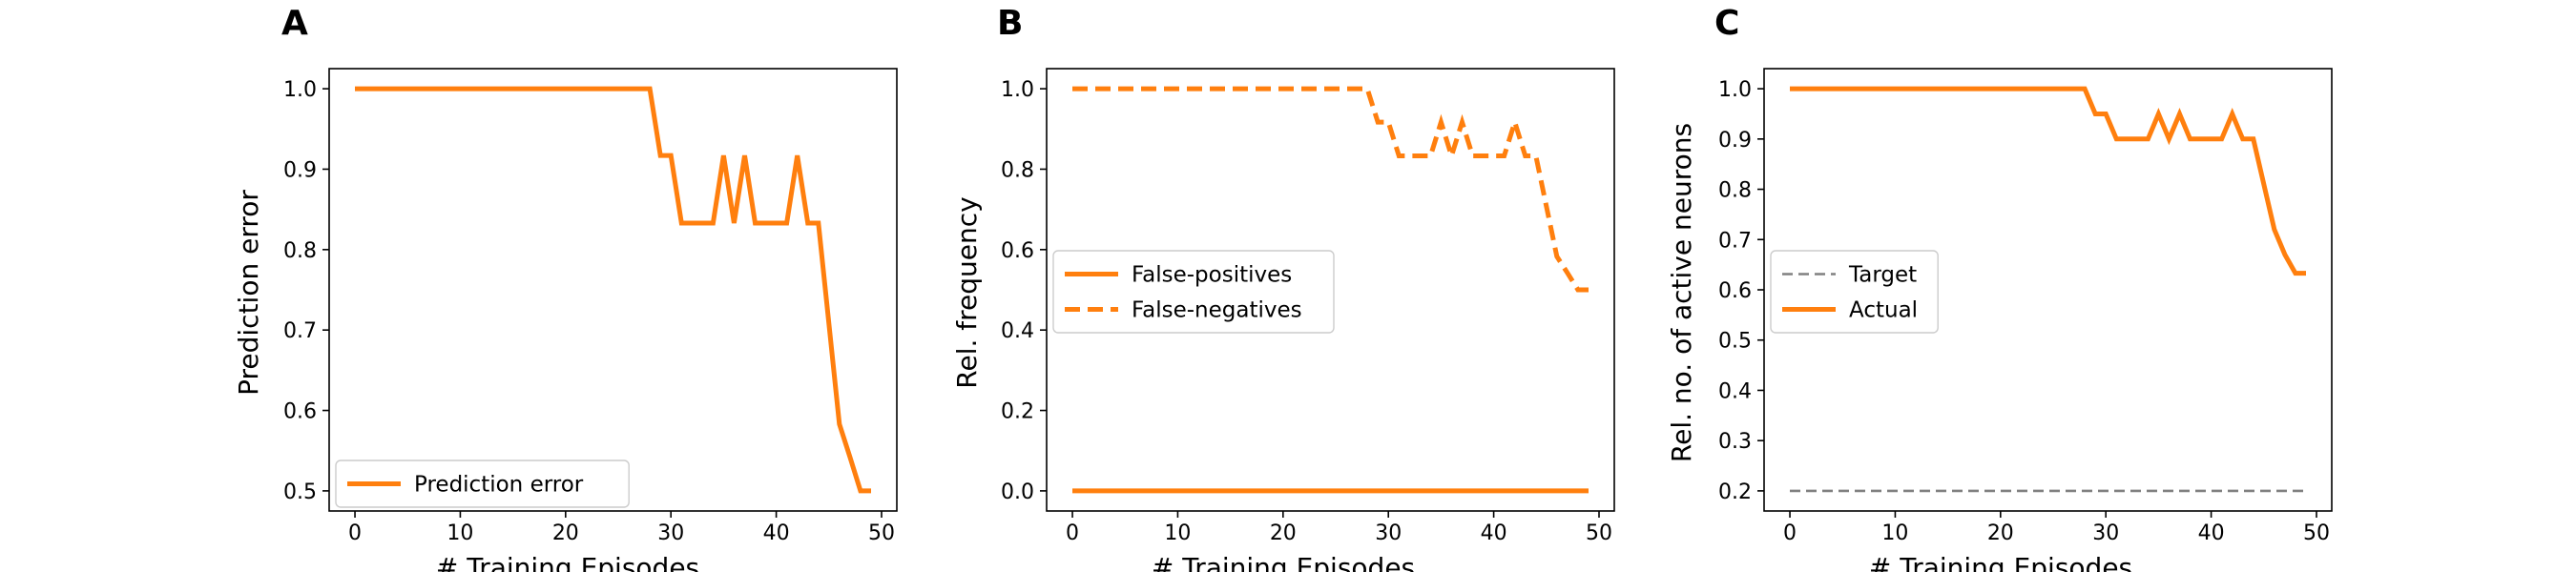 This screenshot has height=572, width=2576. I want to click on x-tick-label-b-3: 30, so click(1388, 533).